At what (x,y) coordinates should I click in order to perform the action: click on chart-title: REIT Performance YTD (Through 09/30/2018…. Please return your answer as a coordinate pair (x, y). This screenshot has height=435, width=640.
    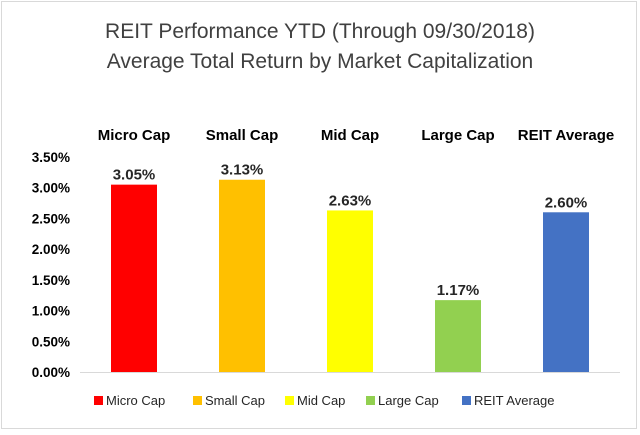
    Looking at the image, I should click on (320, 31).